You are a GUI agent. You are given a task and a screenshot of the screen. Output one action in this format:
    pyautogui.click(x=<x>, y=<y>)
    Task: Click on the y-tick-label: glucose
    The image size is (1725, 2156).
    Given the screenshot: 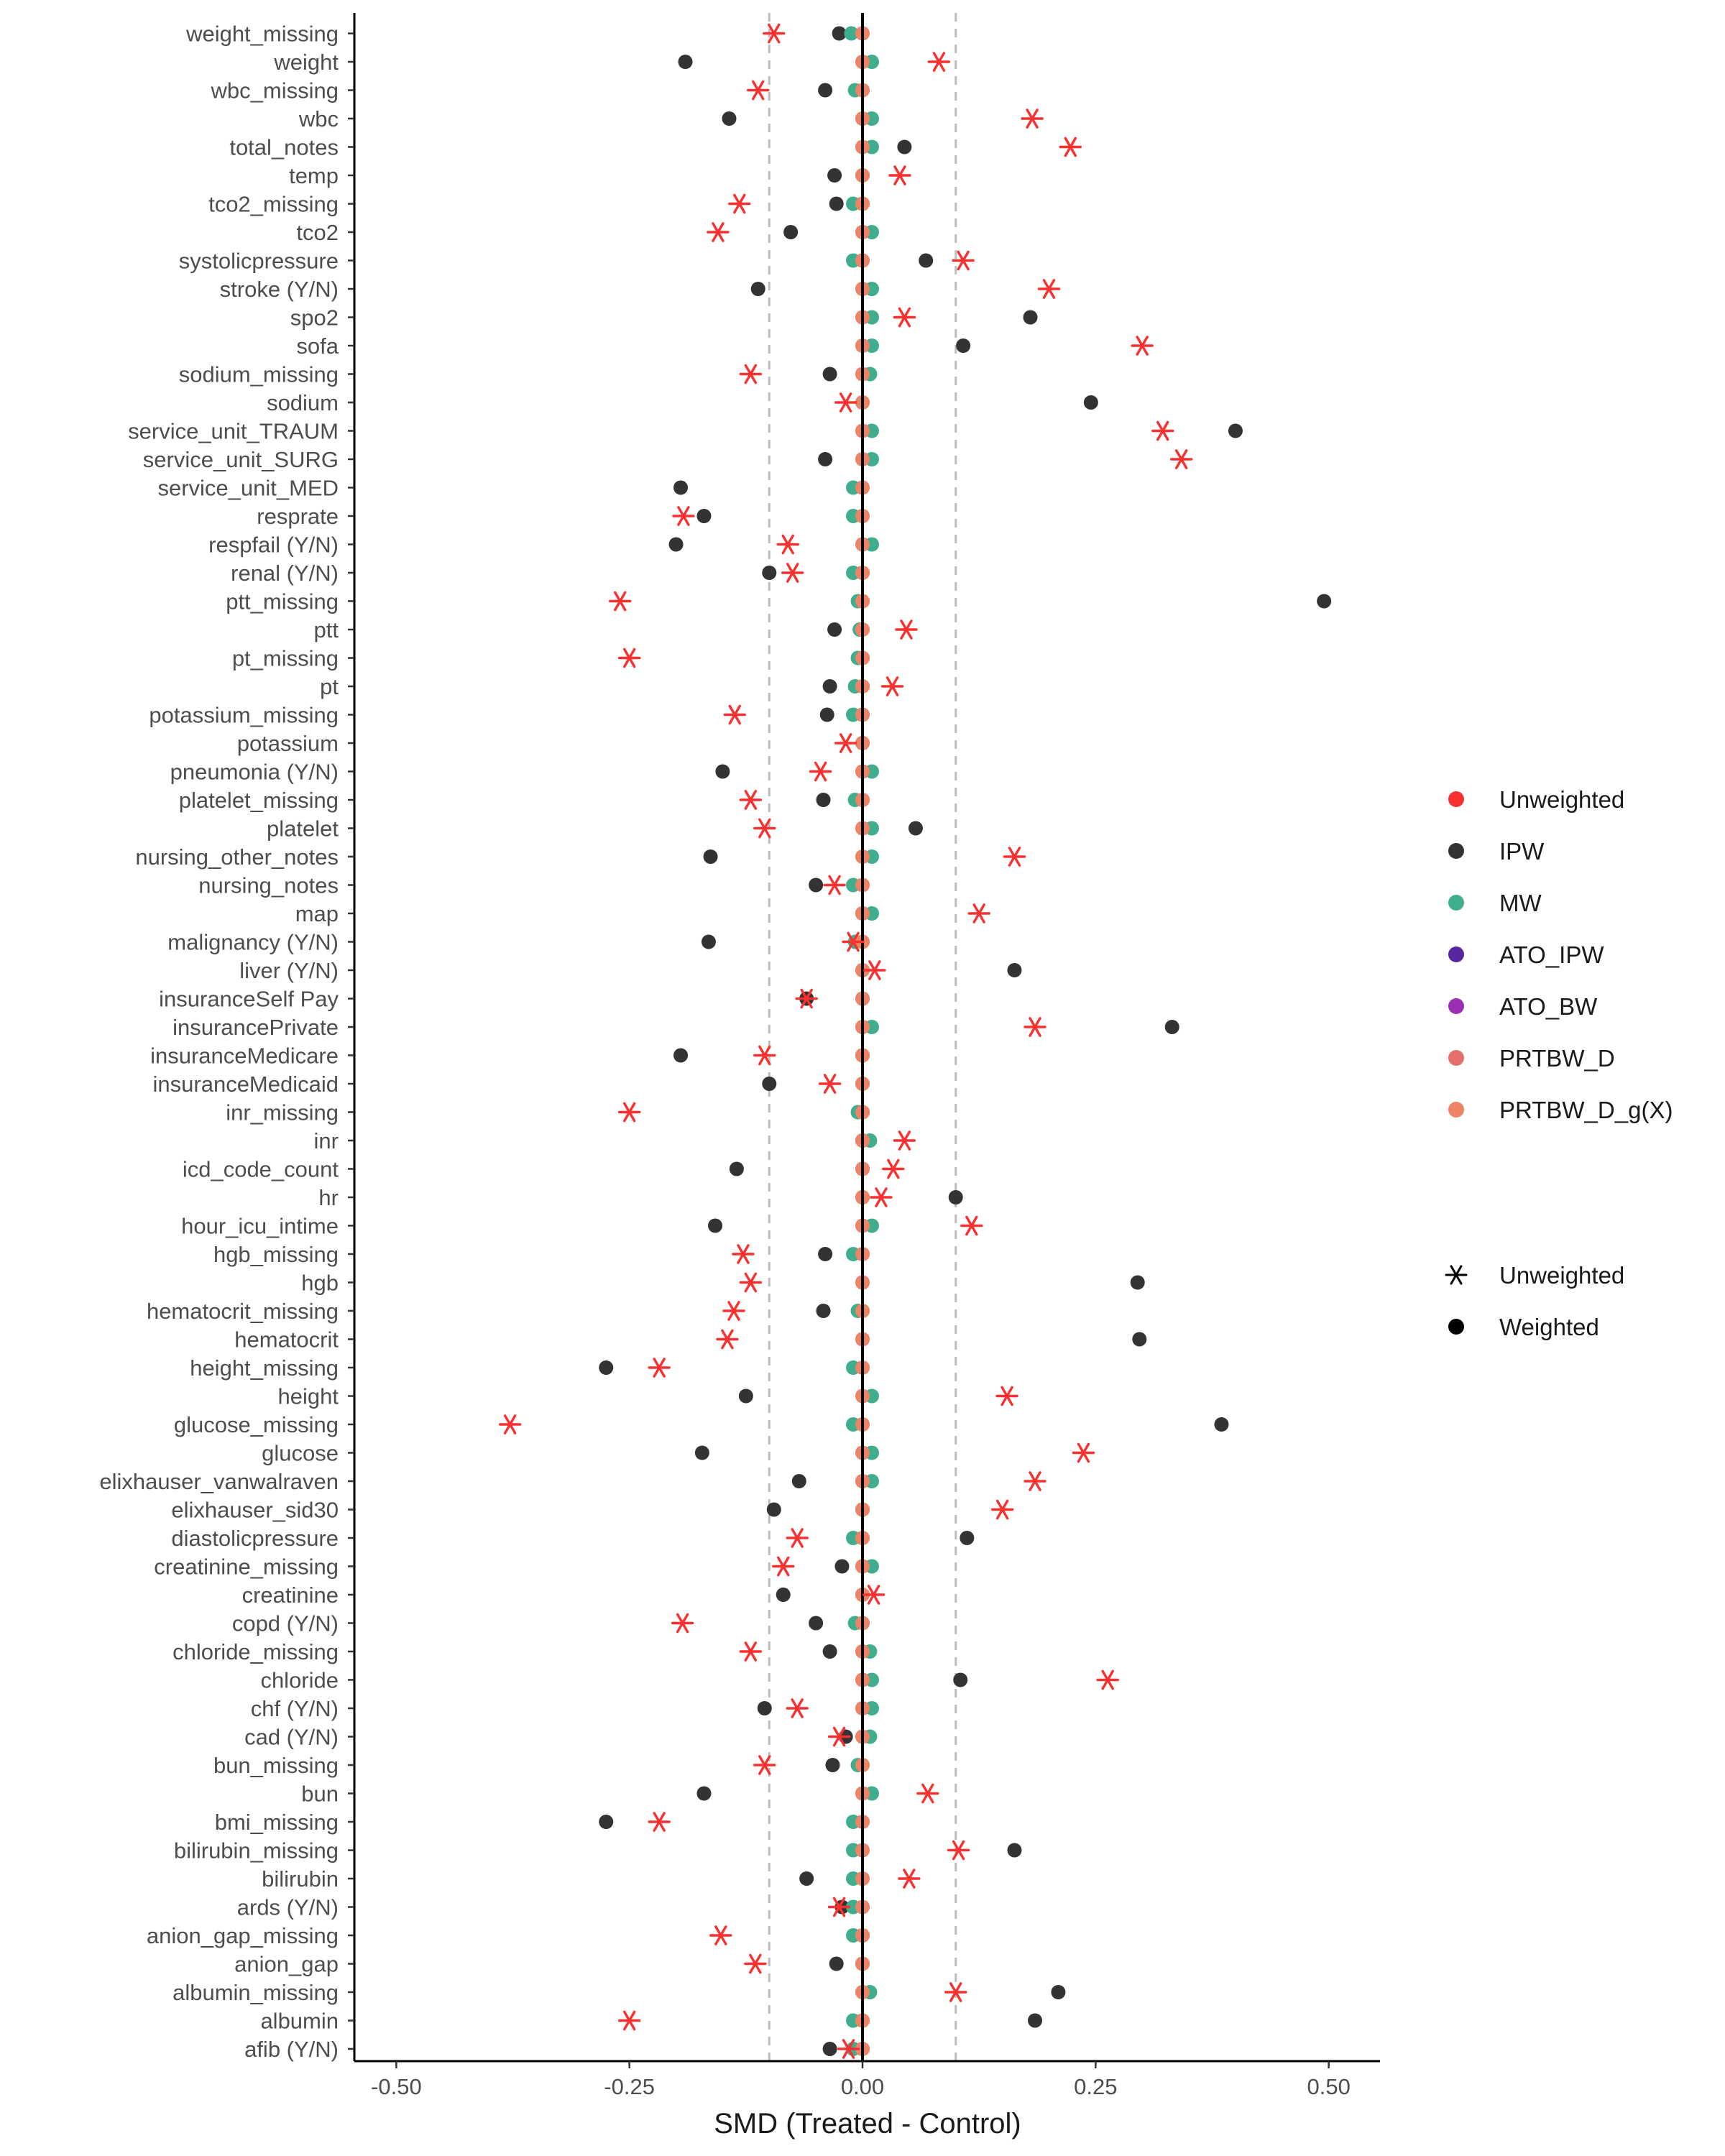 What is the action you would take?
    pyautogui.click(x=300, y=1453)
    